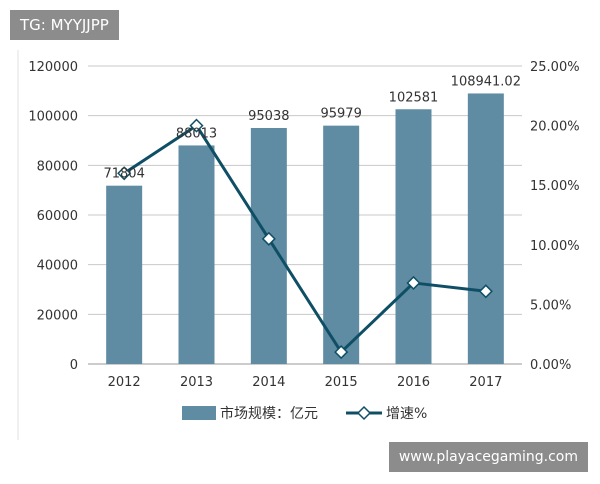 The height and width of the screenshot is (484, 600). I want to click on y-left-tick-label: 120000, so click(53, 67).